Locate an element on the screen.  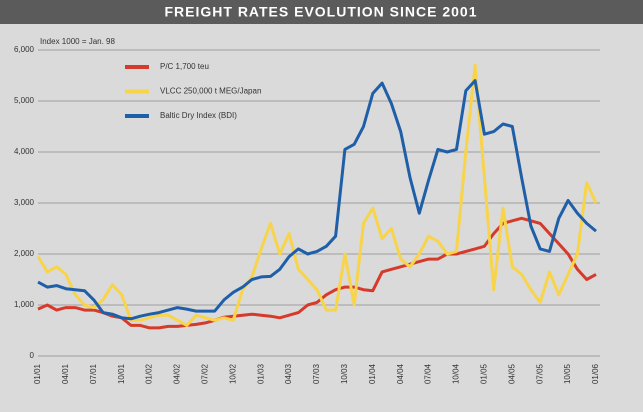
y-tick-label: 1,000 is located at coordinates (24, 304).